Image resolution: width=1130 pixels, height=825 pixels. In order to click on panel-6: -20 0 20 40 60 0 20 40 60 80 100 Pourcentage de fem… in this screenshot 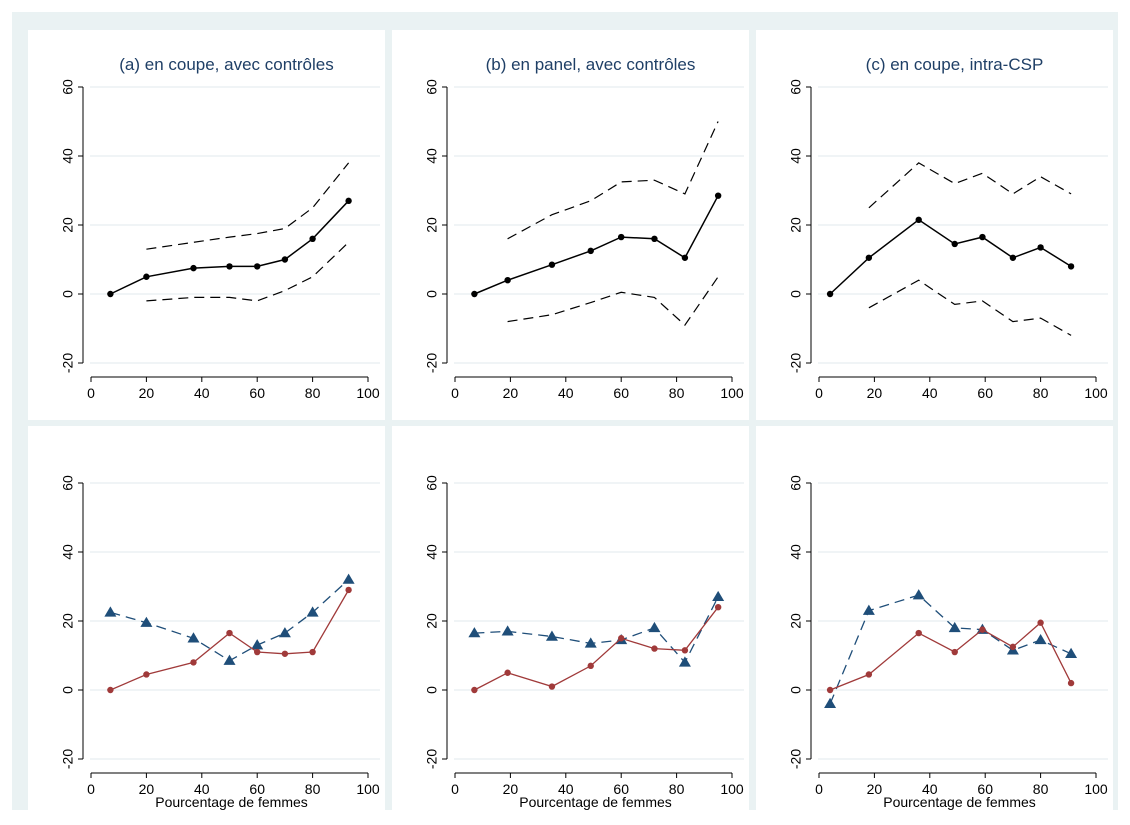, I will do `click(934, 621)`.